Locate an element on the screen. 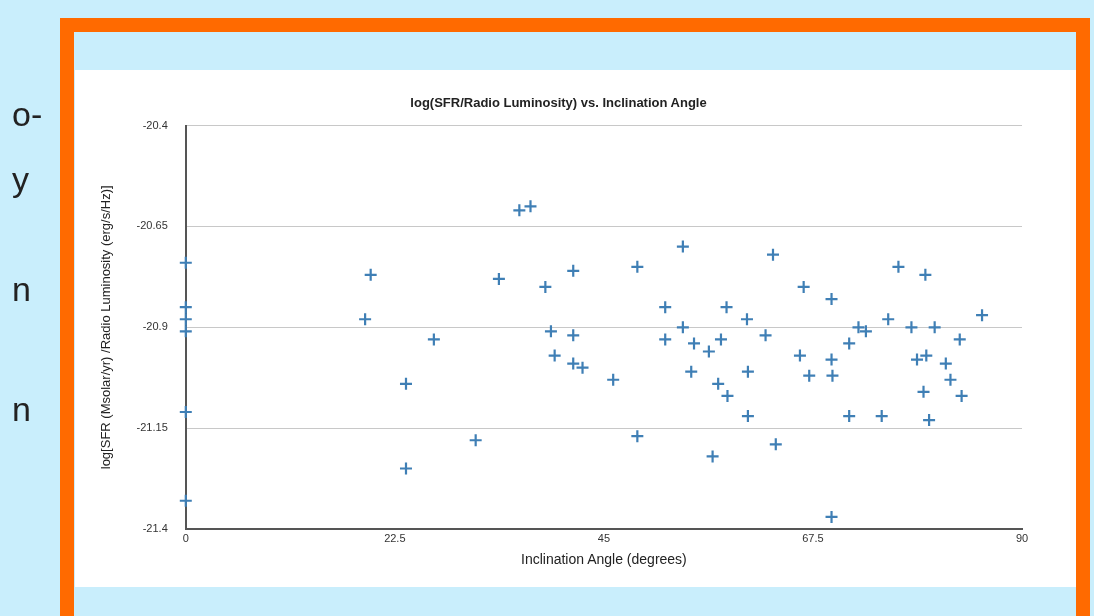  y-tick-label: -20.65 is located at coordinates (152, 225).